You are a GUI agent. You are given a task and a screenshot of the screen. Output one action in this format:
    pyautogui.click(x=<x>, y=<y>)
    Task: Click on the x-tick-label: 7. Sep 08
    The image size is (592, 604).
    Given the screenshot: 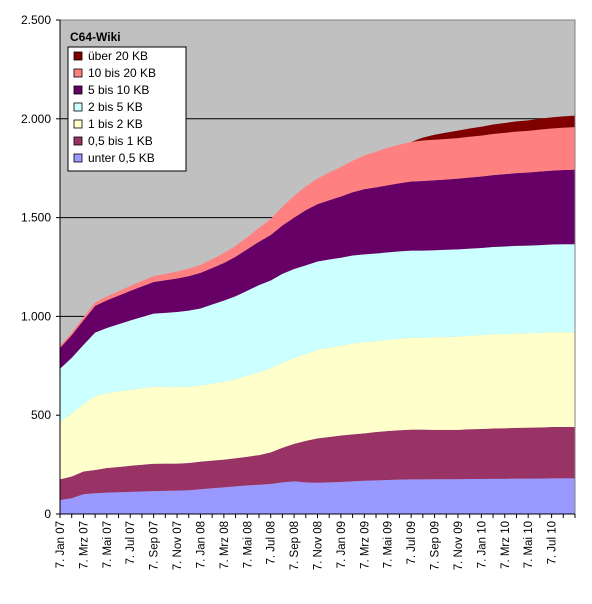 What is the action you would take?
    pyautogui.click(x=295, y=545)
    